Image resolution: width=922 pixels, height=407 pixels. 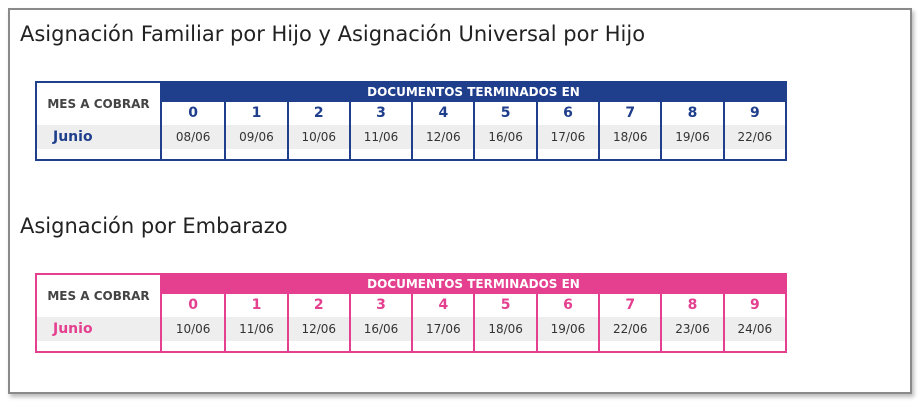 What do you see at coordinates (255, 142) in the screenshot?
I see `payment-date: 09/06` at bounding box center [255, 142].